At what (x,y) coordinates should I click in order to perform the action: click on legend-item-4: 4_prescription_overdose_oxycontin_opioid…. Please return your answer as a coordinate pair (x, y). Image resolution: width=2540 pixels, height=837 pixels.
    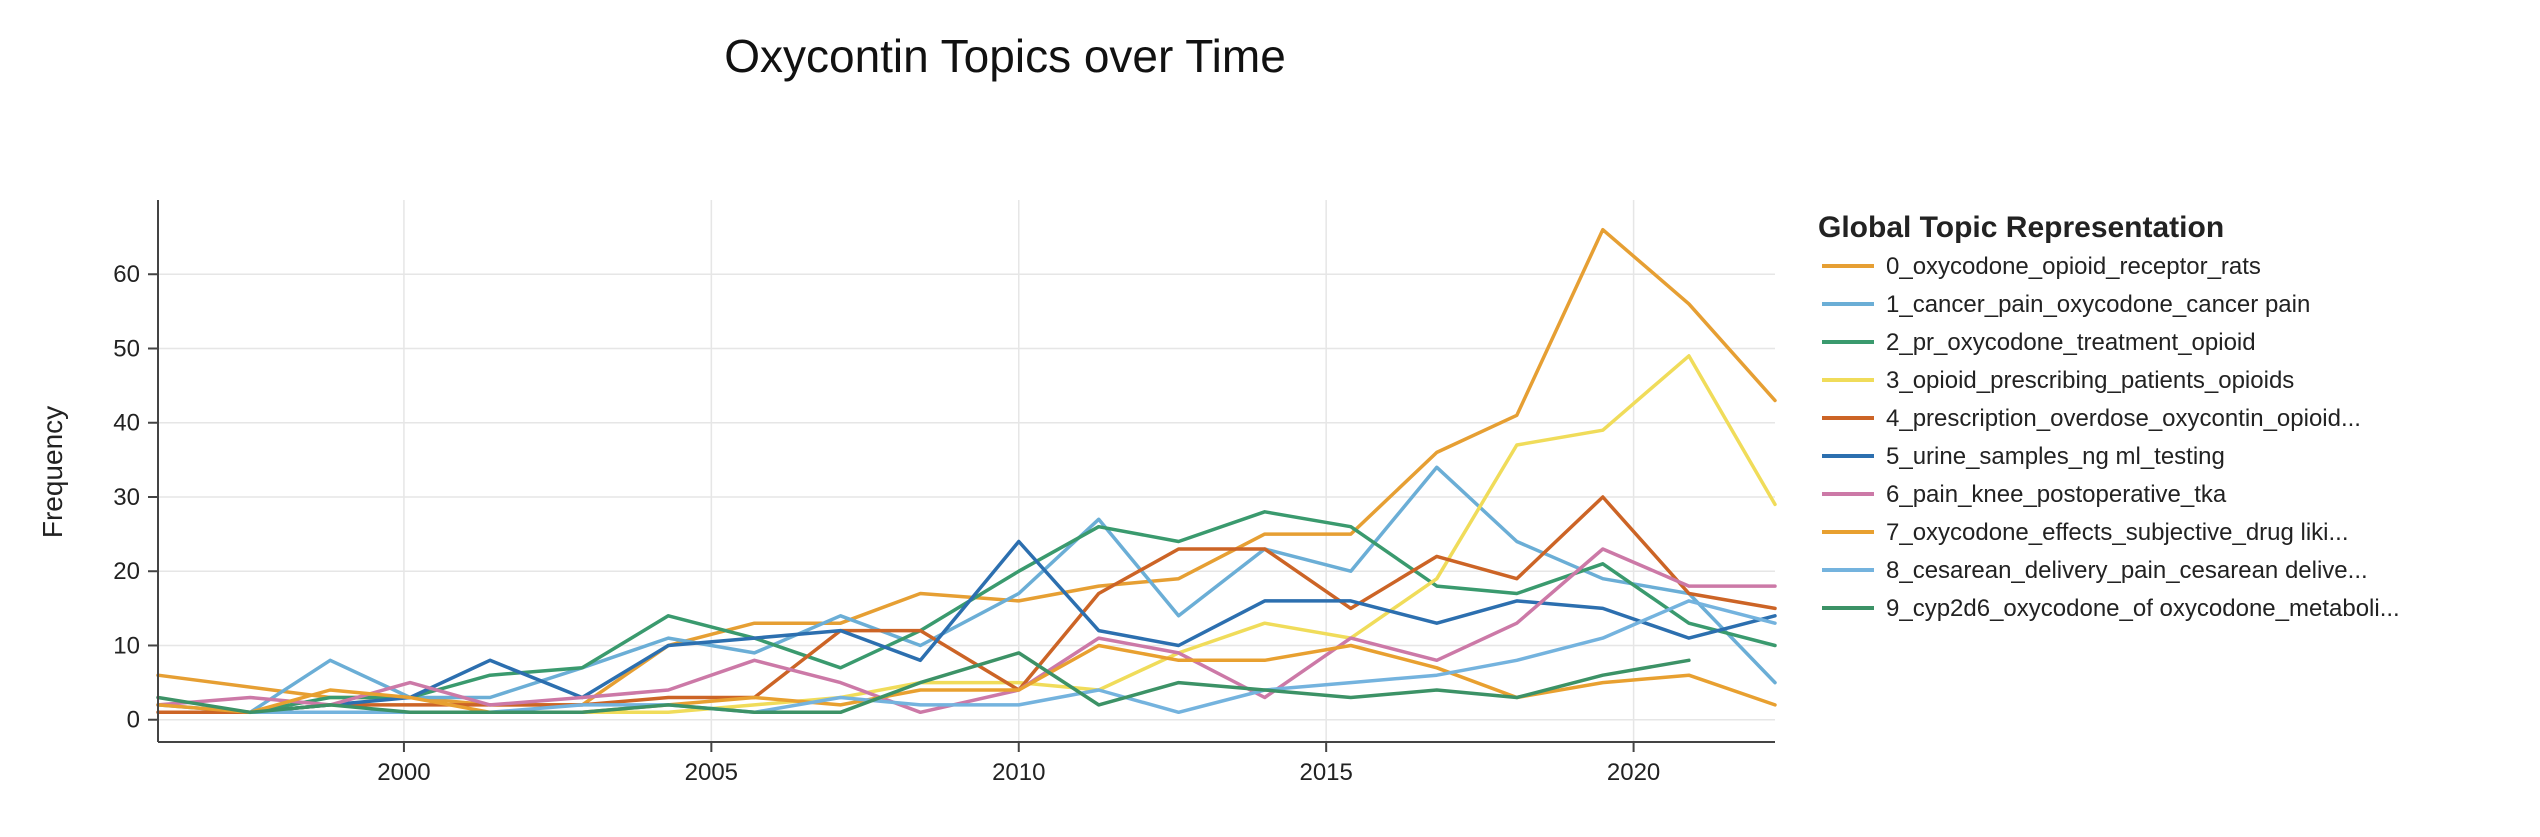
    Looking at the image, I should click on (2091, 418).